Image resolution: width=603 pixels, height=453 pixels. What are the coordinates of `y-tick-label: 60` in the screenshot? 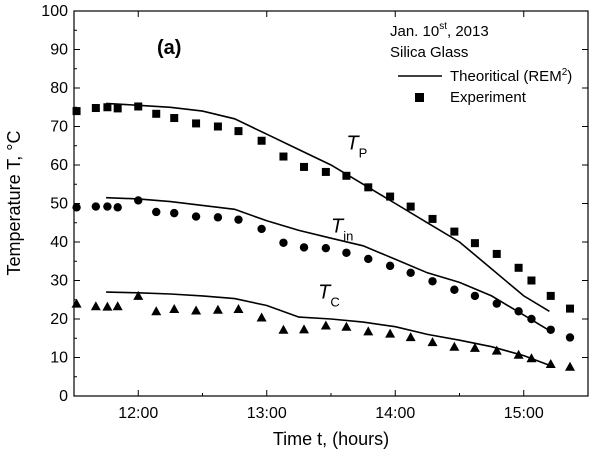 It's located at (59, 165).